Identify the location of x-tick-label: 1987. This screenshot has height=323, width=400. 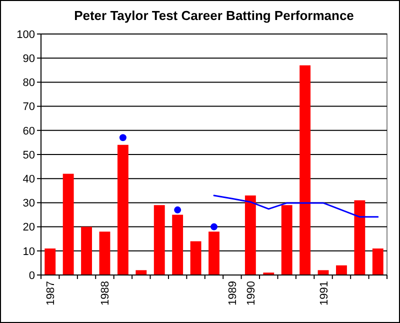
(51, 293).